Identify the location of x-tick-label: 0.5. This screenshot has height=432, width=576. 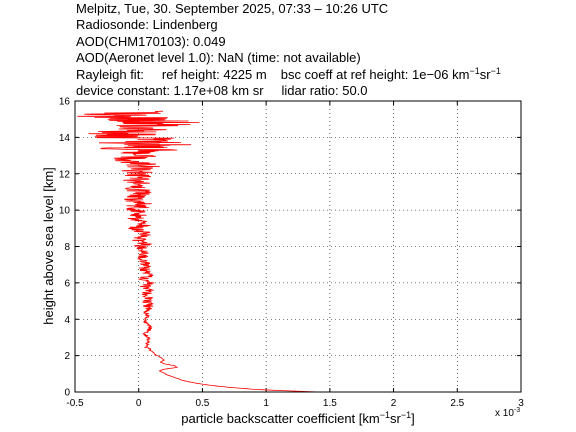
(202, 403).